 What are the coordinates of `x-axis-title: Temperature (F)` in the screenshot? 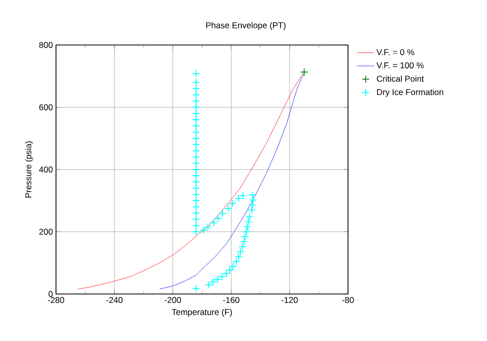 It's located at (202, 312).